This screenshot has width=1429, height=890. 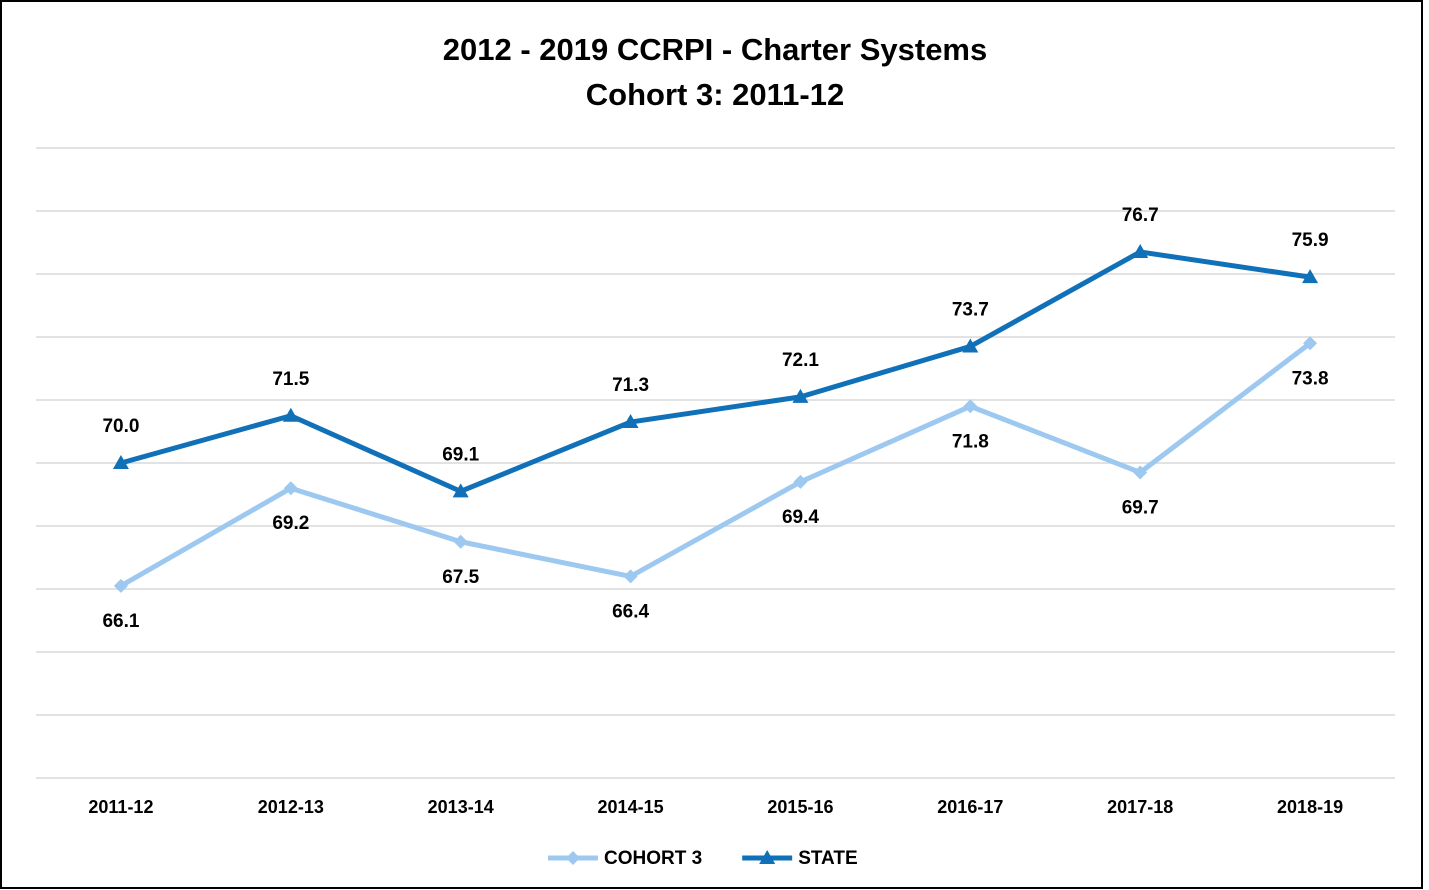 What do you see at coordinates (715, 49) in the screenshot?
I see `chart-title: 2012 - 2019 CCRPI - Charter Systems` at bounding box center [715, 49].